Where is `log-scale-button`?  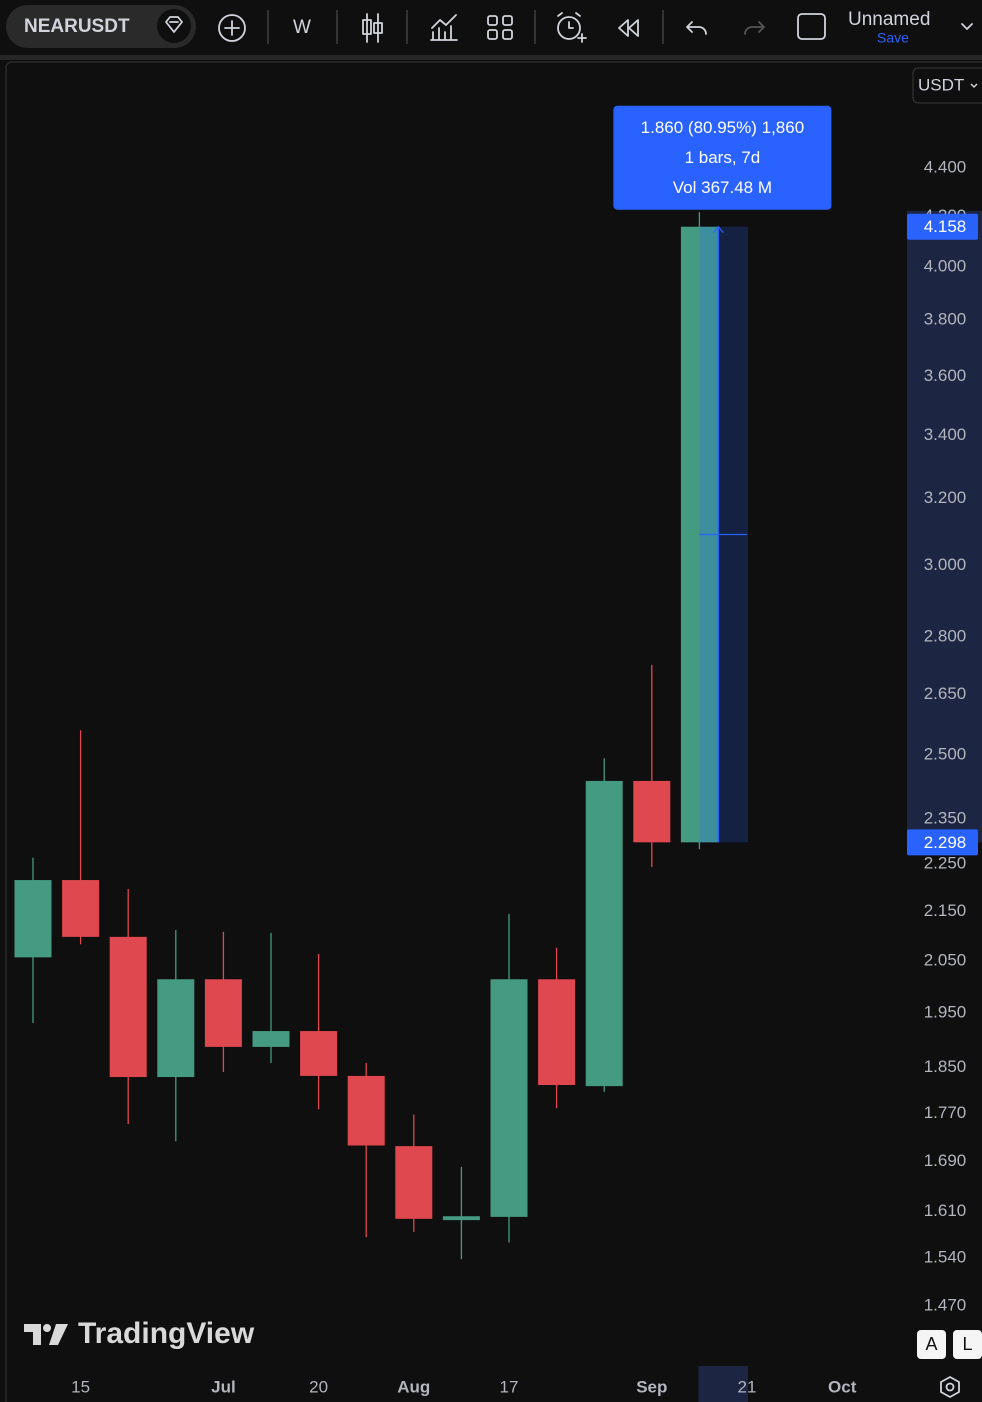 log-scale-button is located at coordinates (967, 1344).